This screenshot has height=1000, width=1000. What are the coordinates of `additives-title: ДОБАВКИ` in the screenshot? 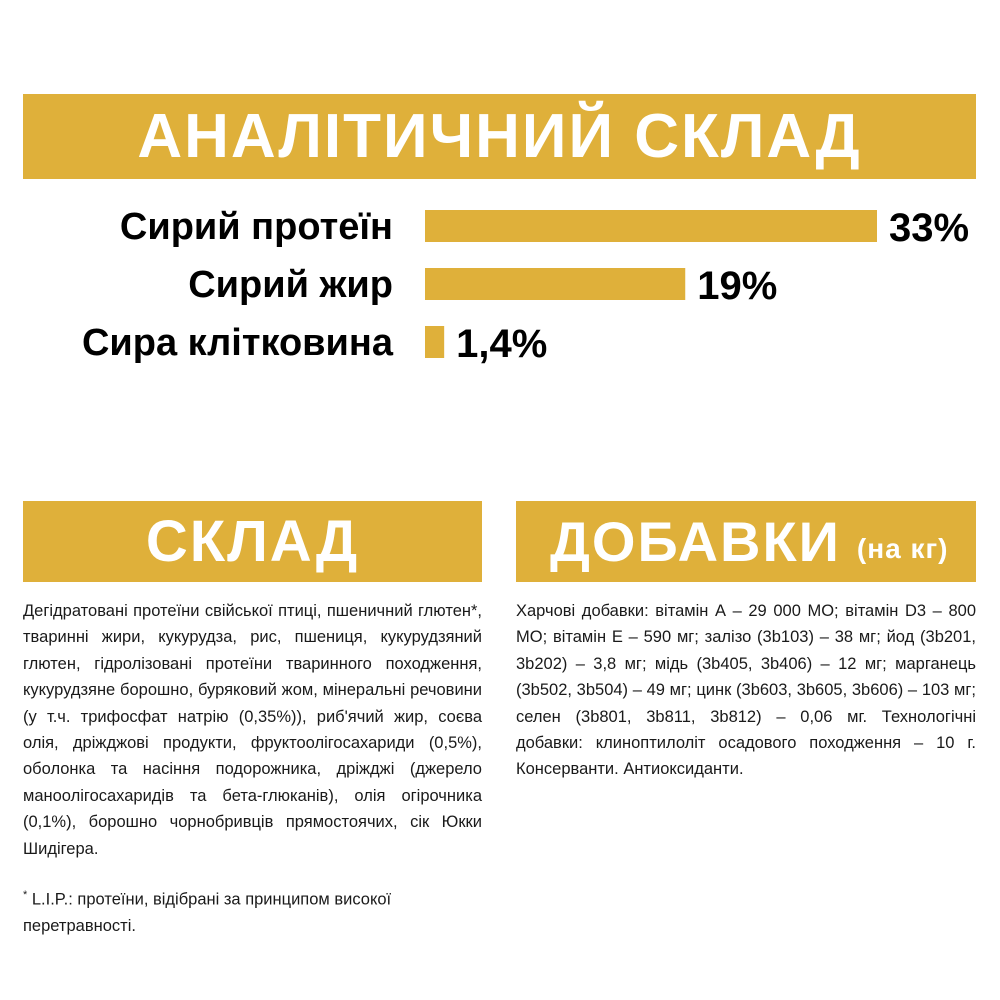 It's located at (695, 541).